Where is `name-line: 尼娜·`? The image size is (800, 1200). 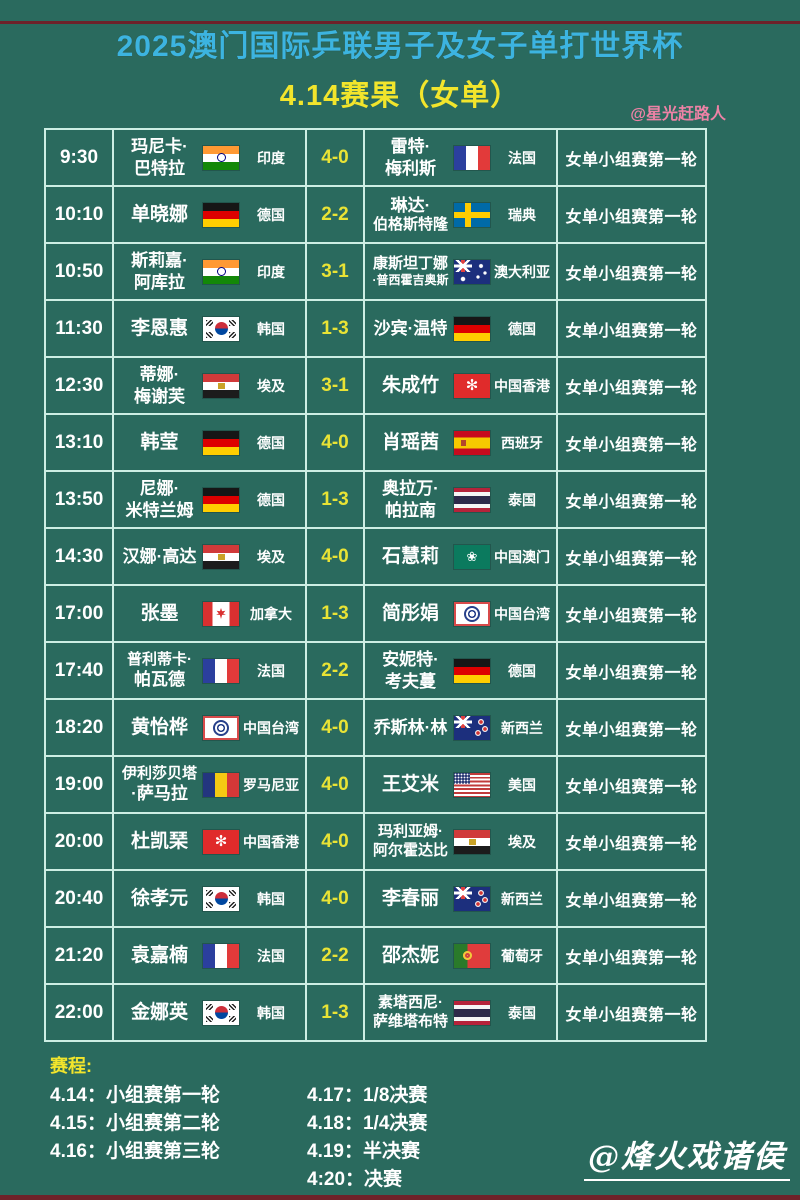 name-line: 尼娜· is located at coordinates (159, 489).